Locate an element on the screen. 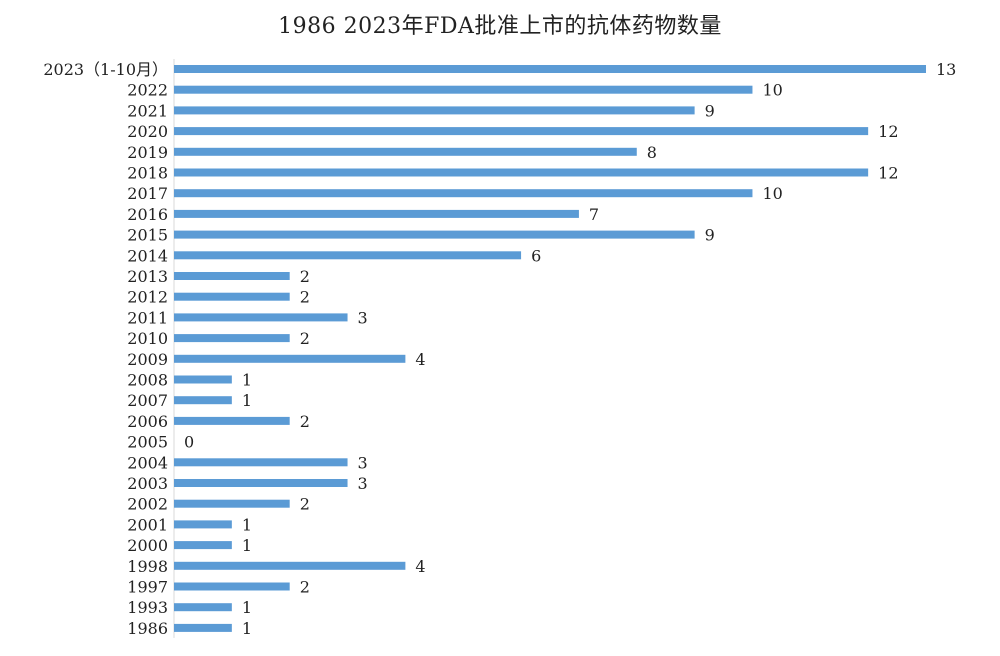 This screenshot has height=656, width=1000. category-tick-label: 2012 is located at coordinates (147, 297).